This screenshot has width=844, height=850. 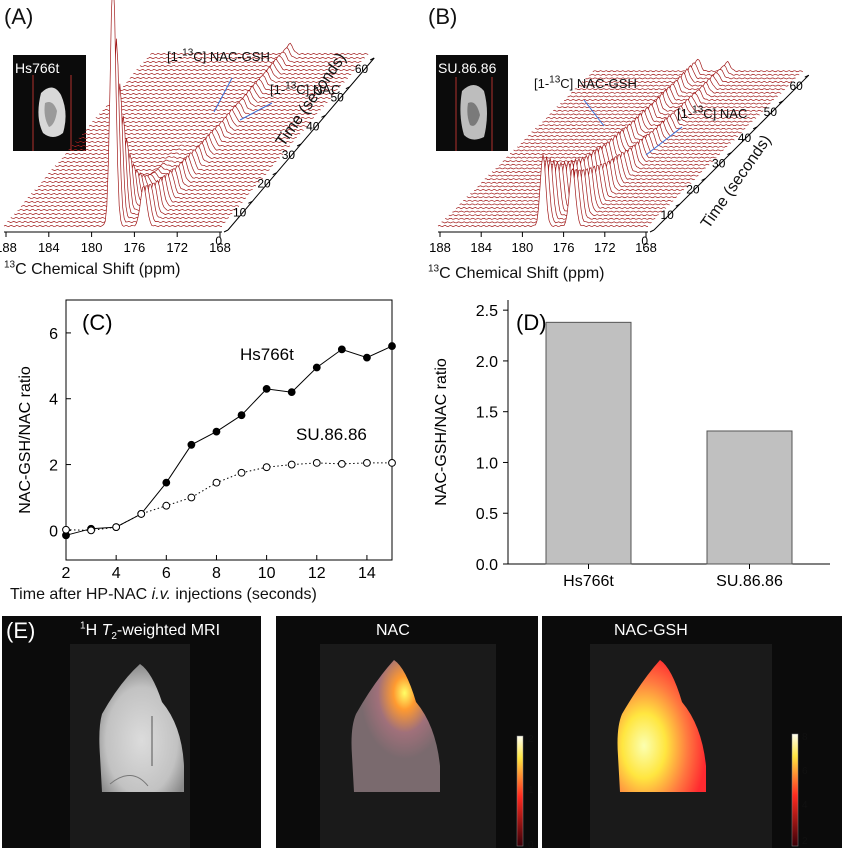 I want to click on ppm-tick-label-5: 168, so click(x=646, y=247).